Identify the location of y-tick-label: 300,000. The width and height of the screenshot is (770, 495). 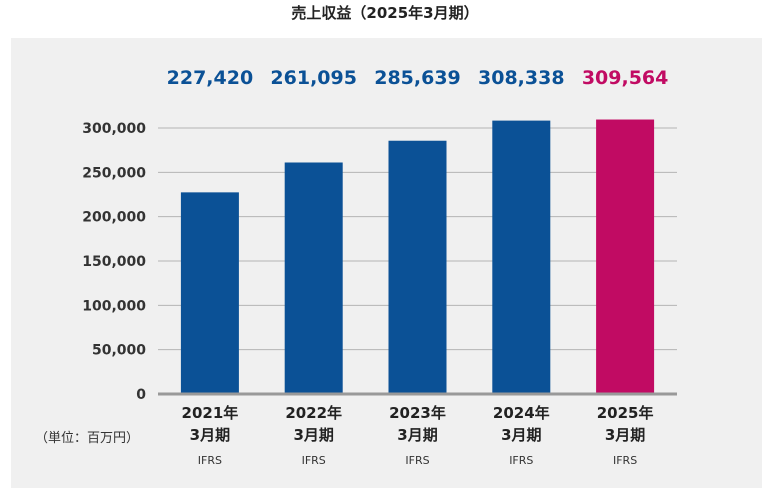
(114, 129).